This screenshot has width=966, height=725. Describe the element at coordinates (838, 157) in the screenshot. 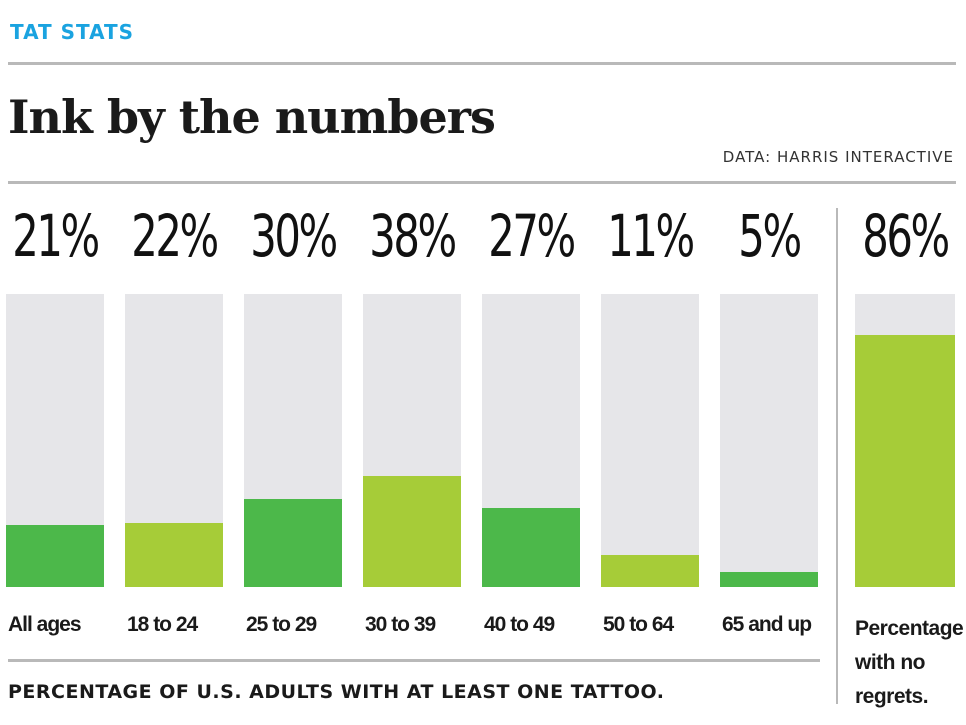

I see `source-credit: DATA: HARRIS INTERACTIVE` at that location.